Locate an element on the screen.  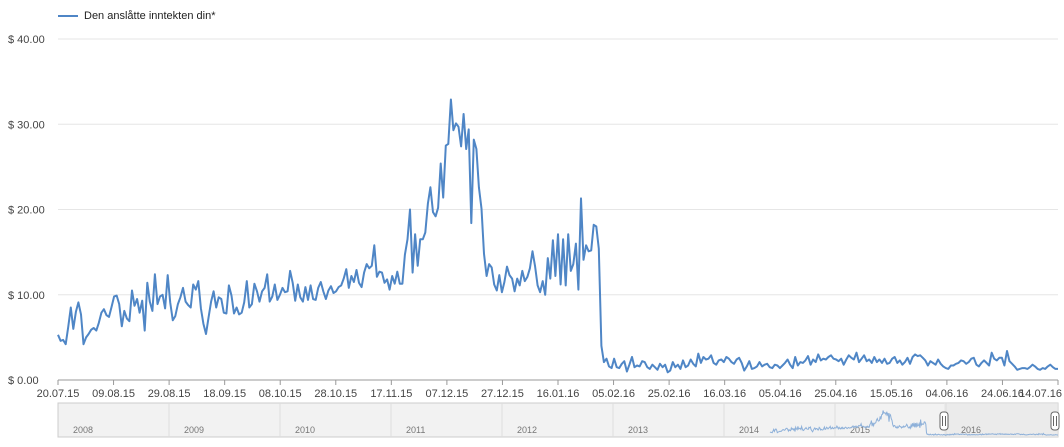
navigator: 2008 2009 2010 2011 2012 2013 2014 2015 2016 is located at coordinates (558, 420).